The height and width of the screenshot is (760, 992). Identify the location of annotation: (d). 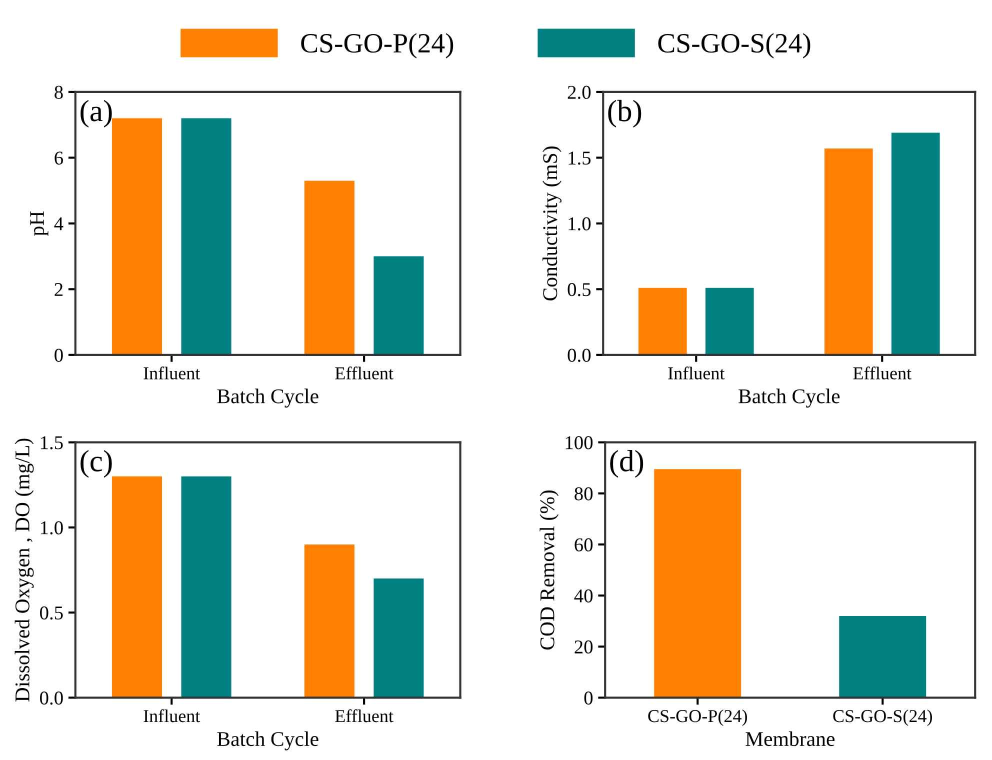
(627, 464).